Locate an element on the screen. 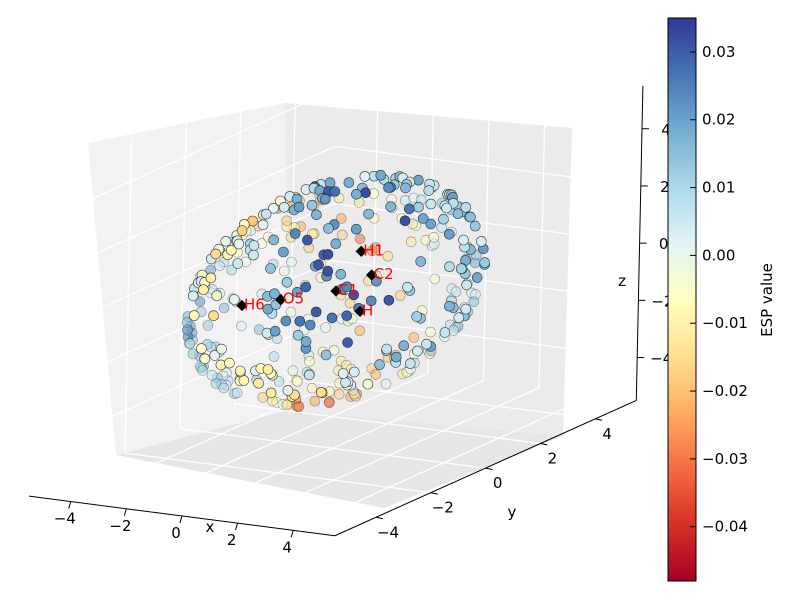 The image size is (800, 600). x-tick-label: 2 is located at coordinates (232, 540).